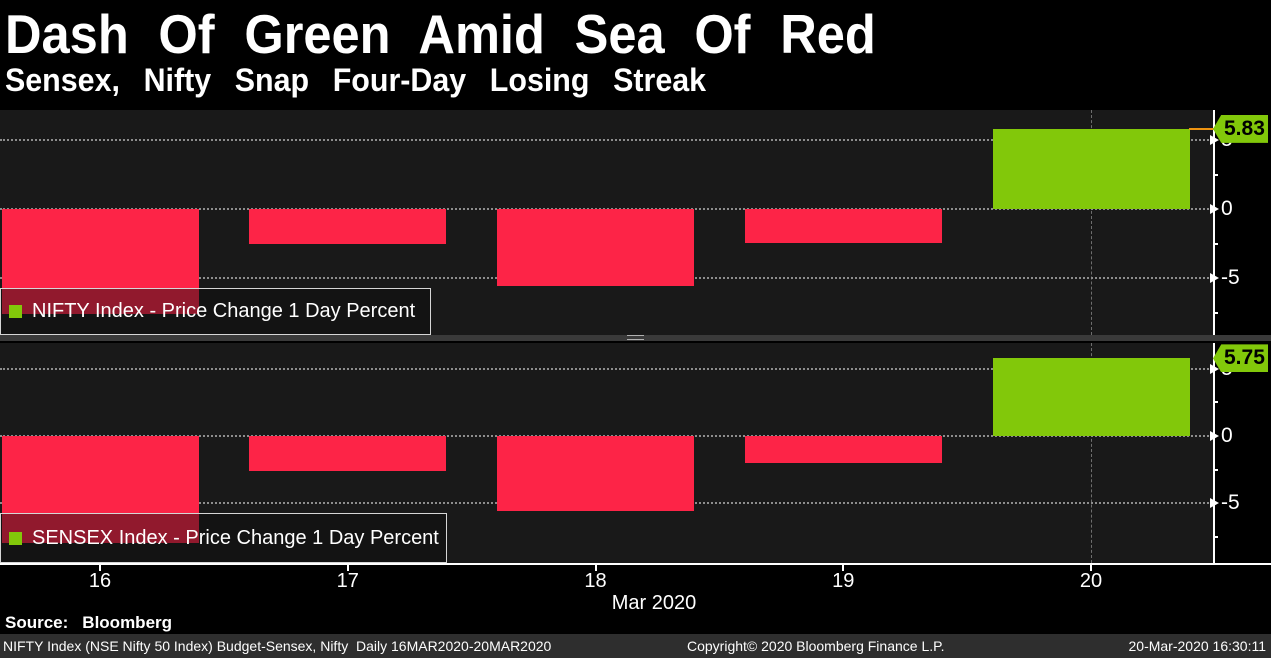 The width and height of the screenshot is (1271, 658). I want to click on legend-label: NIFTY Index - Price Change 1 Day Percent, so click(224, 311).